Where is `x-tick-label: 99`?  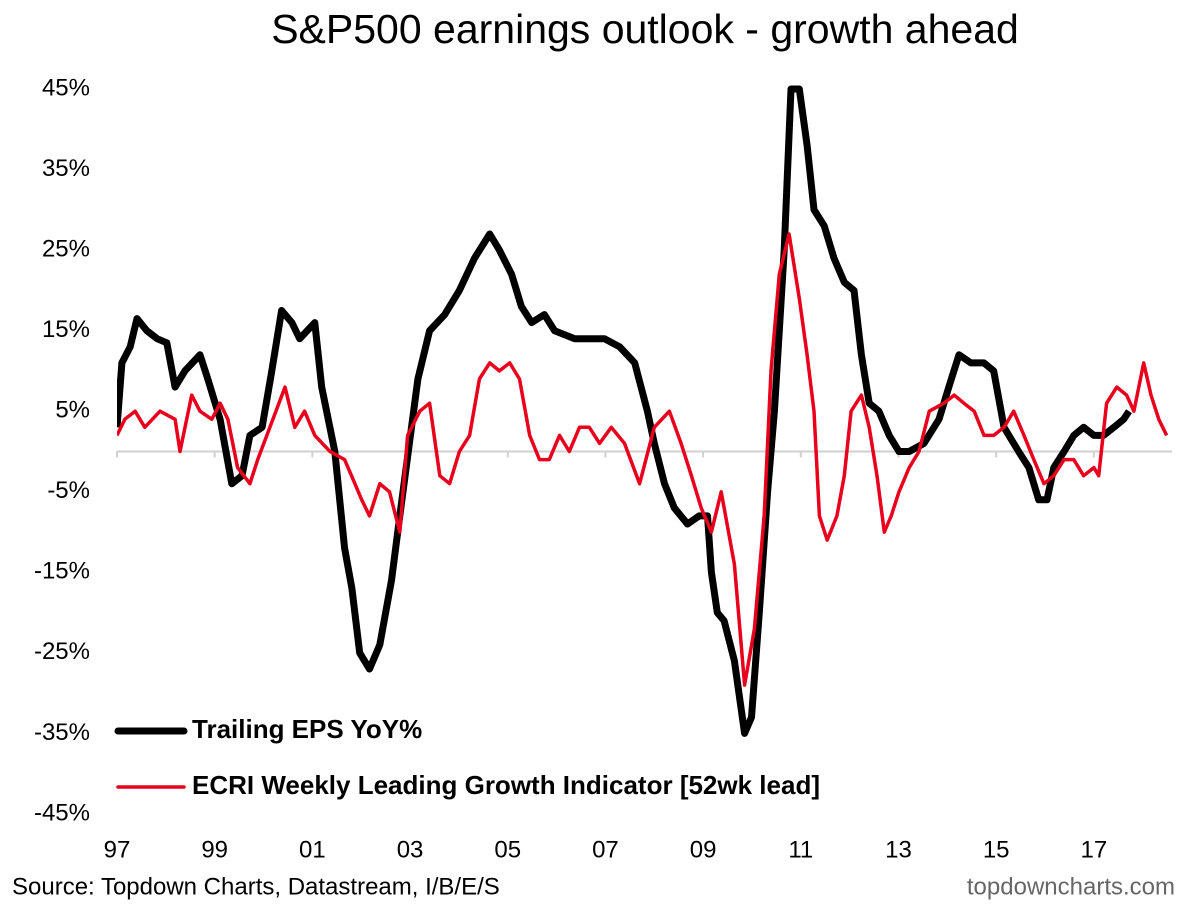
x-tick-label: 99 is located at coordinates (214, 849).